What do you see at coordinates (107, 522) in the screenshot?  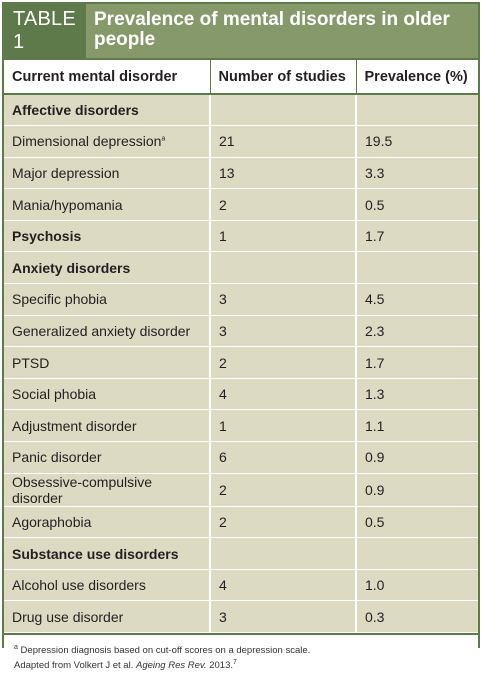 I see `disorder-cell: Agoraphobia` at bounding box center [107, 522].